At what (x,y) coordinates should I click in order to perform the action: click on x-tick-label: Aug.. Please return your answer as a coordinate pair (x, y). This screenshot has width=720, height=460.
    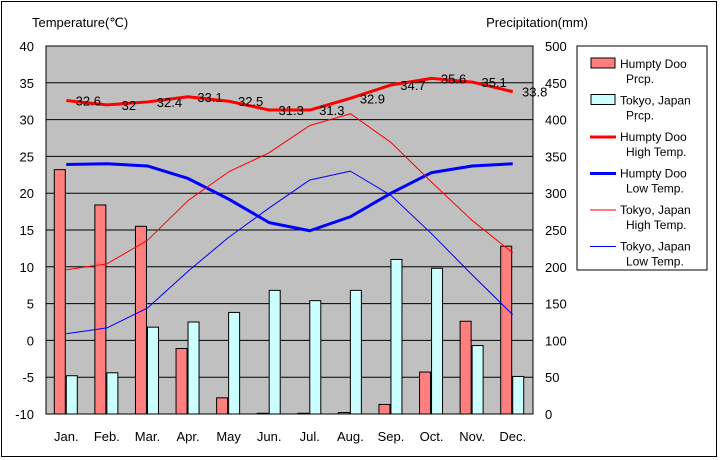
    Looking at the image, I should click on (350, 436).